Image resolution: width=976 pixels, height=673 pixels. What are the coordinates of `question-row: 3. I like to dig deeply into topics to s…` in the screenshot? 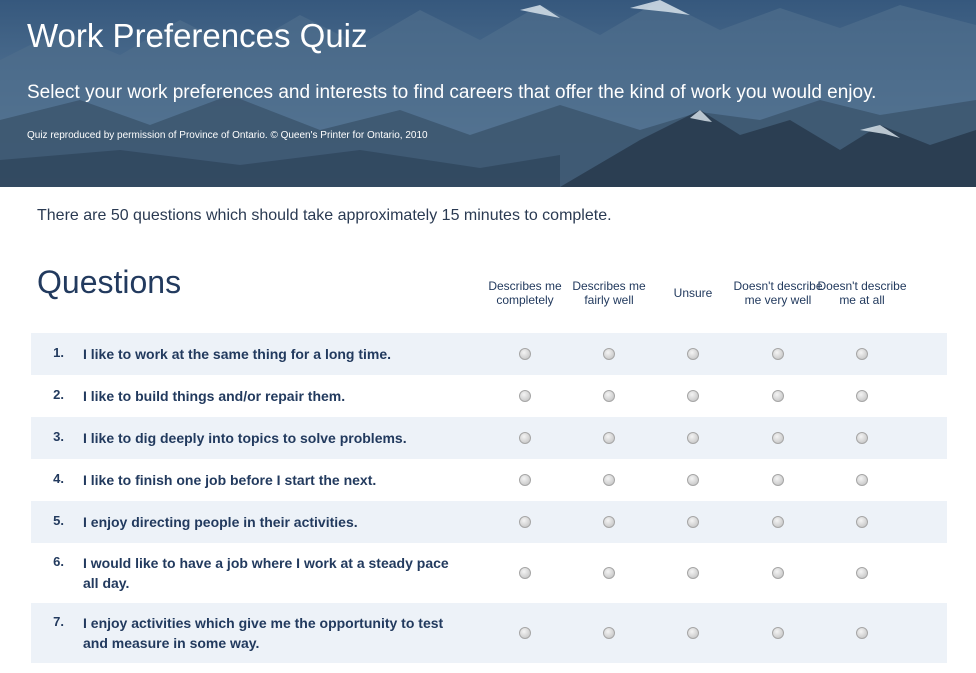 It's located at (489, 438).